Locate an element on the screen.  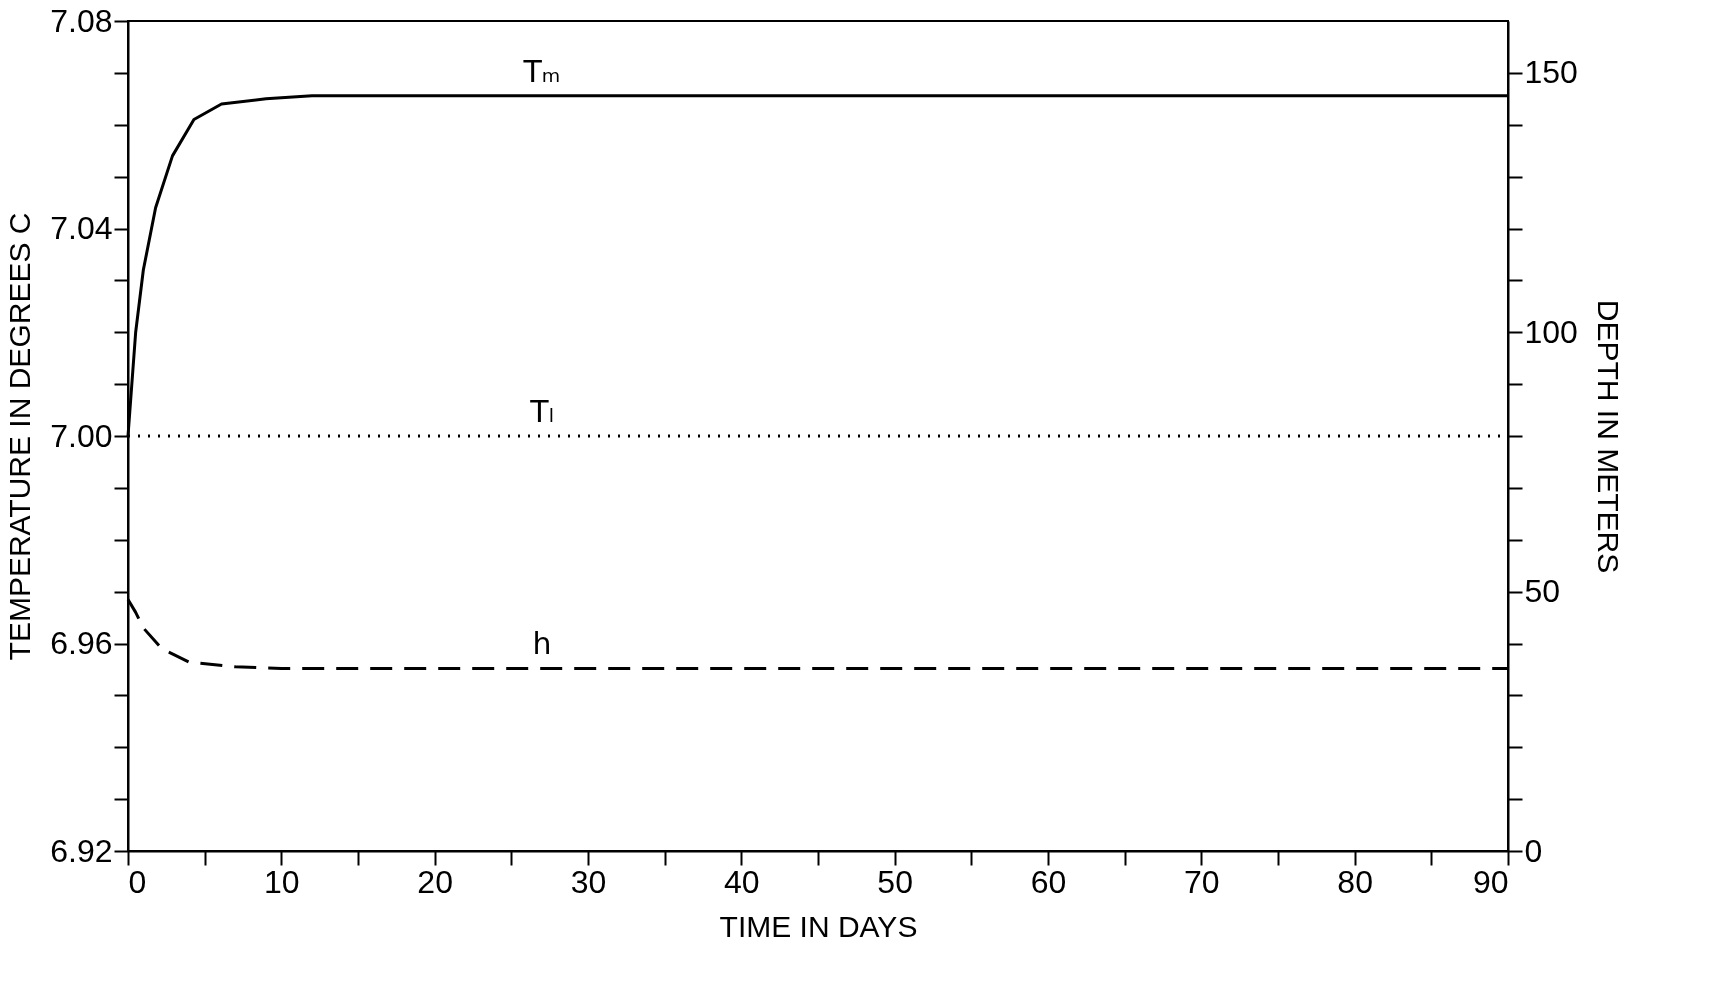
y-axis-title: TEMPERATURE IN DEGREES C is located at coordinates (20, 436).